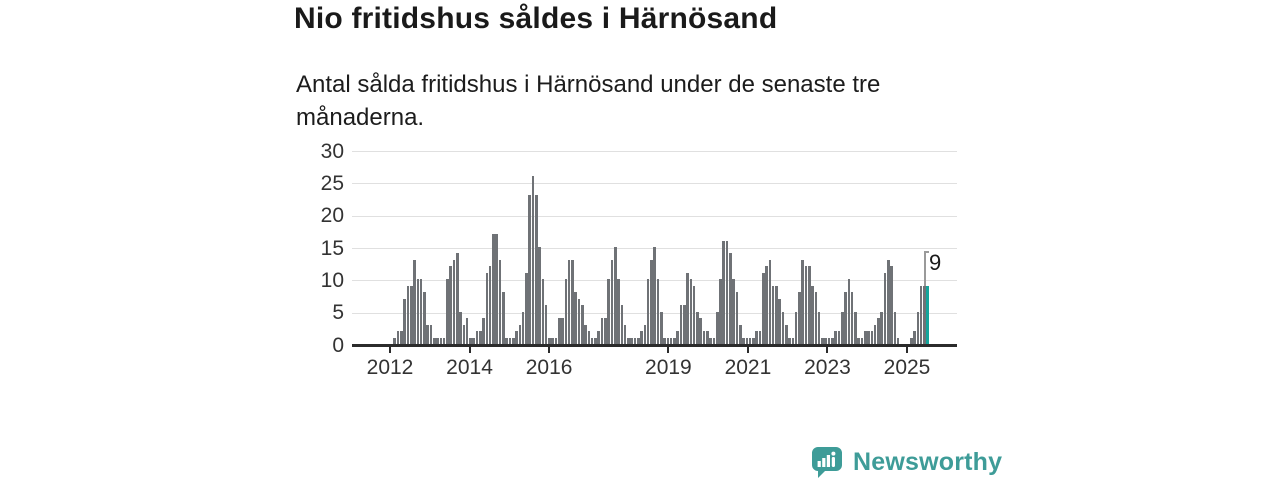 The width and height of the screenshot is (1280, 480). I want to click on y-axis-label: 10, so click(332, 280).